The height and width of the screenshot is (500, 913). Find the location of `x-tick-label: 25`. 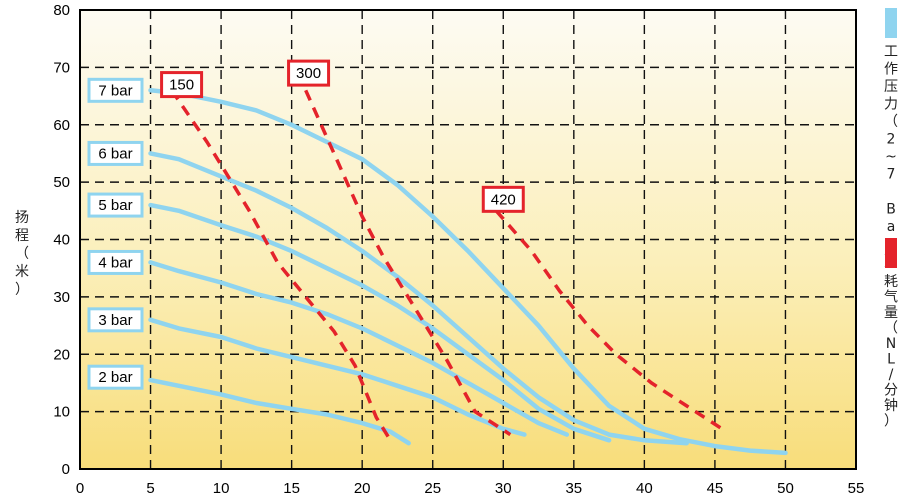

x-tick-label: 25 is located at coordinates (432, 488).